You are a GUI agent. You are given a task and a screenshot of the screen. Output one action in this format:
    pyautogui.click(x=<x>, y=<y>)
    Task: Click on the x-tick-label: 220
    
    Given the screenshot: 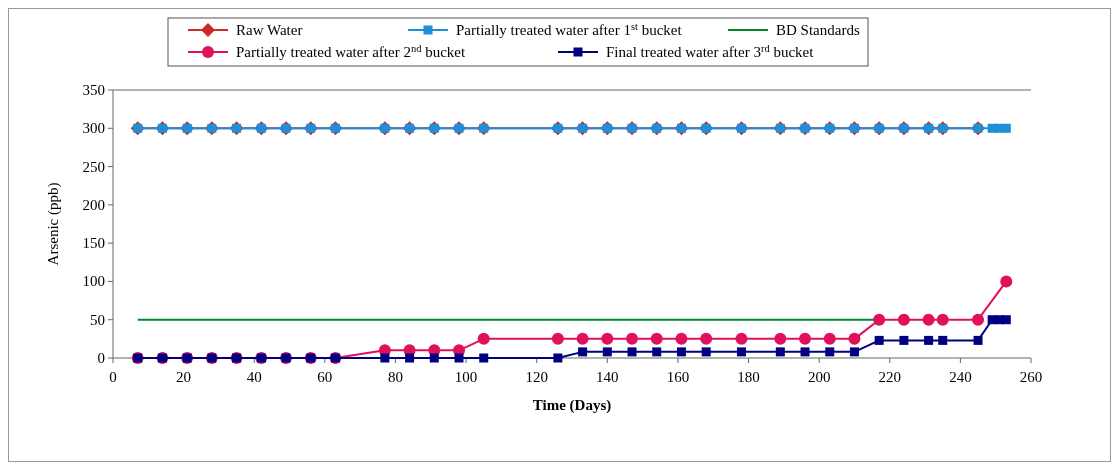 What is the action you would take?
    pyautogui.click(x=890, y=377)
    